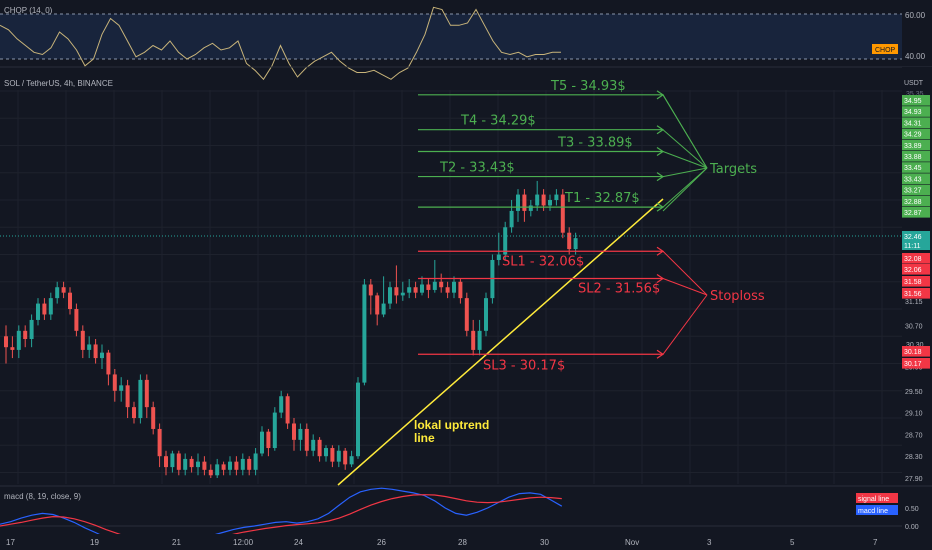 Image resolution: width=932 pixels, height=550 pixels. What do you see at coordinates (913, 294) in the screenshot?
I see `price-badge-text: 31.56` at bounding box center [913, 294].